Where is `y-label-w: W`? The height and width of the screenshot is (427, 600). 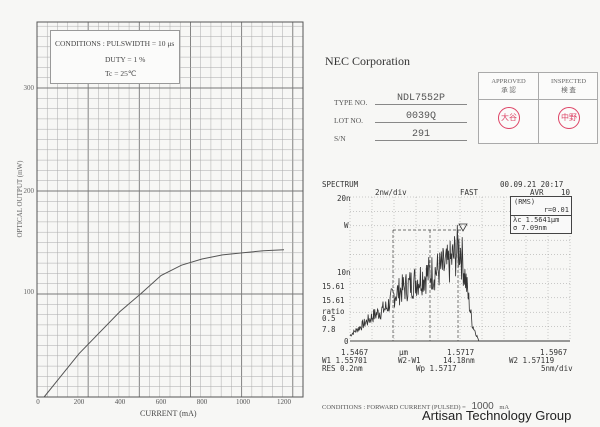
y-label-w: W is located at coordinates (346, 225).